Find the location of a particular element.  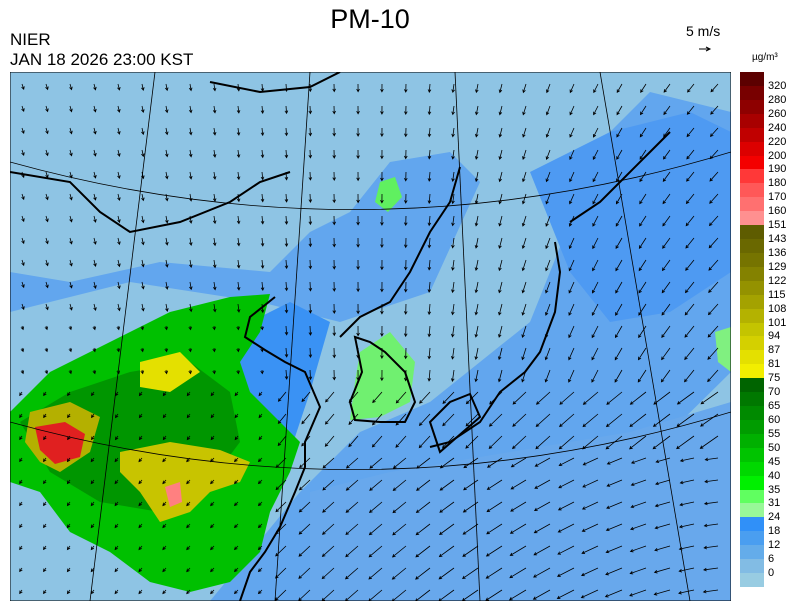

legend-label: 180 is located at coordinates (777, 183).